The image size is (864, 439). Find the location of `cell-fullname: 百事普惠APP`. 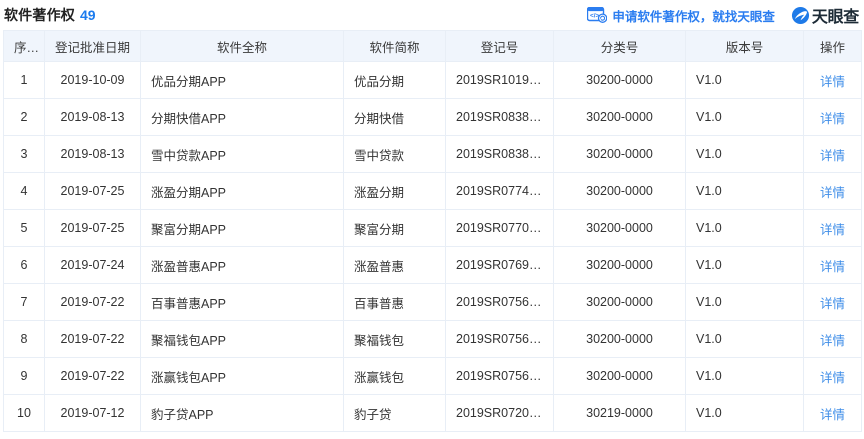

cell-fullname: 百事普惠APP is located at coordinates (242, 302).